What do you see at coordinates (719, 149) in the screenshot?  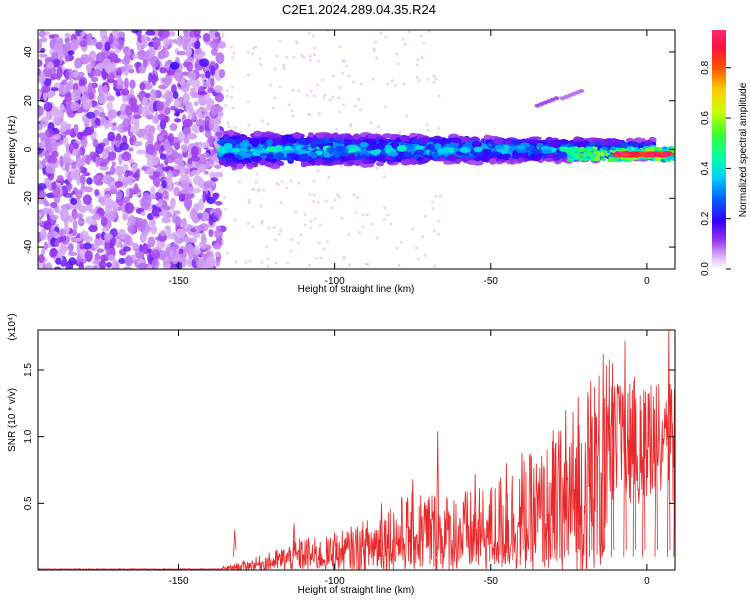 I see `colorbar-gradient` at bounding box center [719, 149].